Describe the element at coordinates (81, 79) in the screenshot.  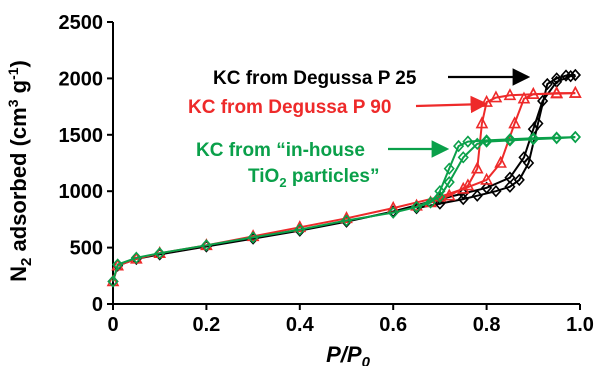
I see `y-tick-label: 2000` at that location.